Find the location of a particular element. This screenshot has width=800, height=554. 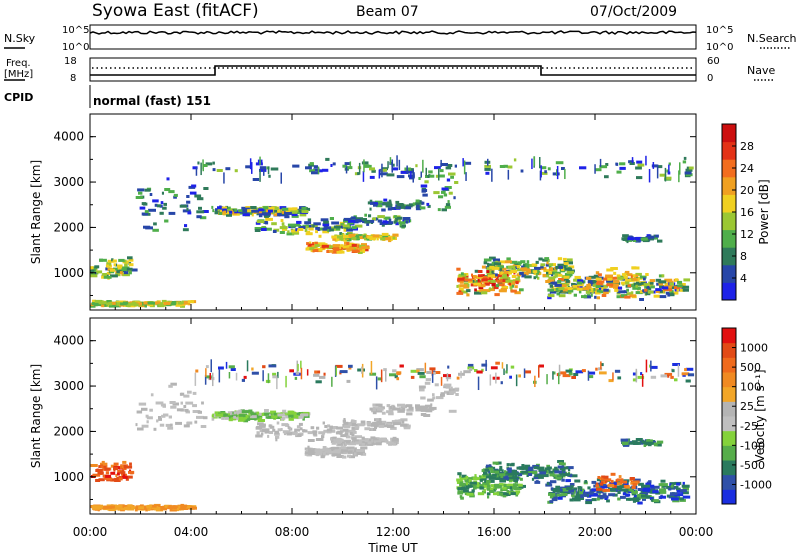

colorbar-tick-label: 16 is located at coordinates (747, 212).